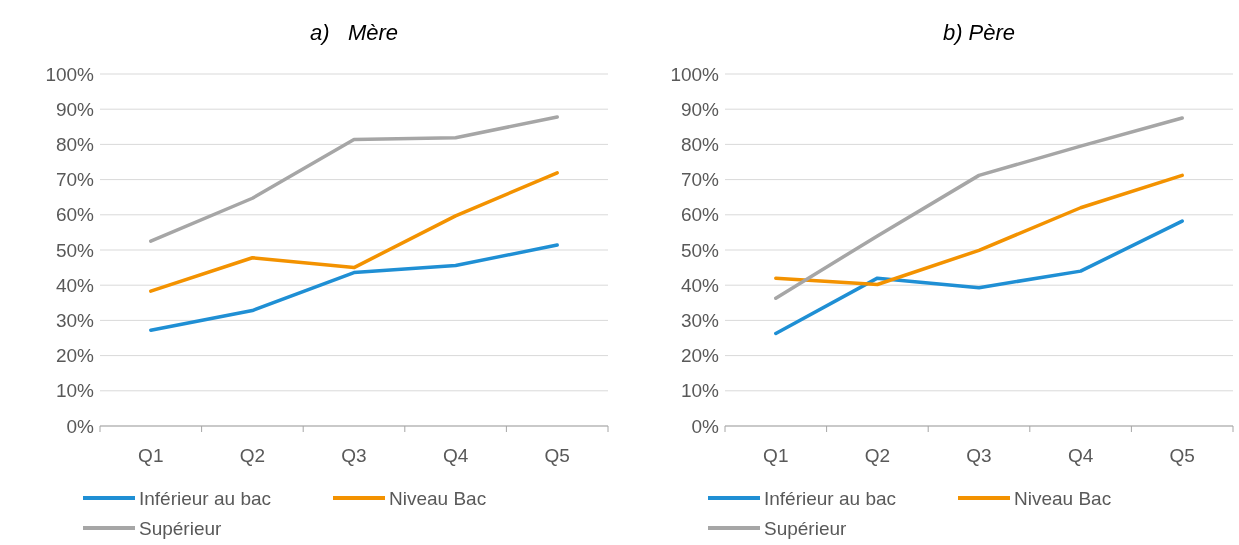  What do you see at coordinates (979, 32) in the screenshot?
I see `chart-title: b) Père` at bounding box center [979, 32].